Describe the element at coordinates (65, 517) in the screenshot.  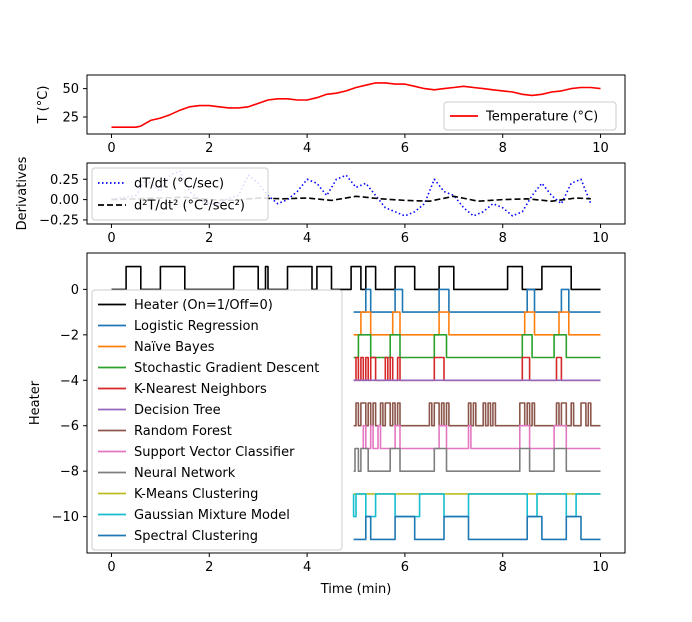
I see `y-tick-label: −10` at that location.